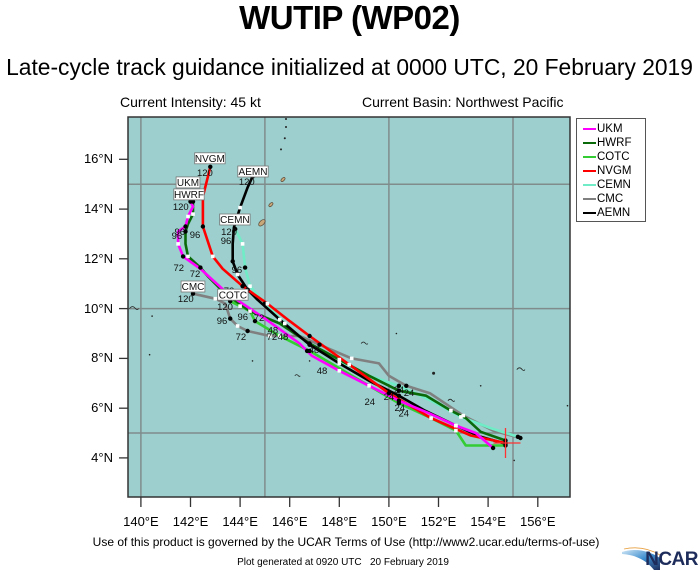 The height and width of the screenshot is (571, 699). I want to click on svg-text: CMC, so click(193, 287).